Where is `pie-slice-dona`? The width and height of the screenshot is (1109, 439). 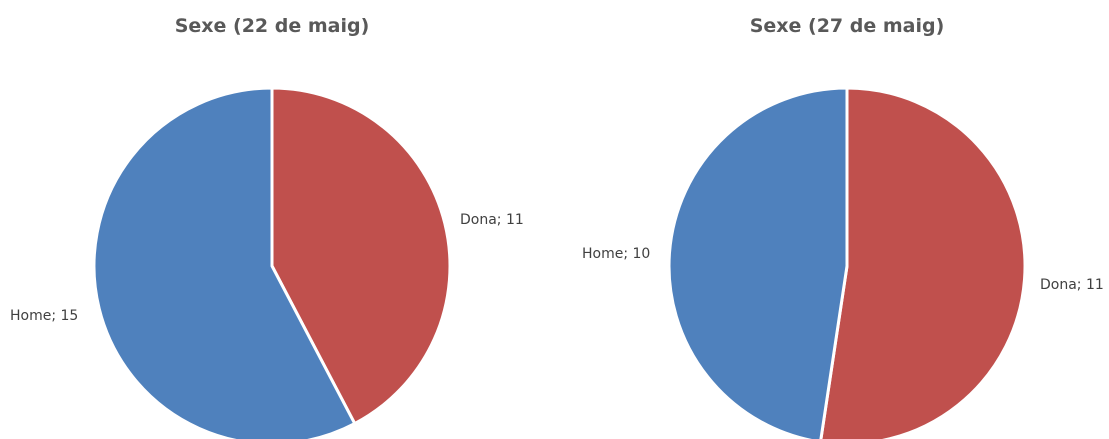 pie-slice-dona is located at coordinates (361, 256).